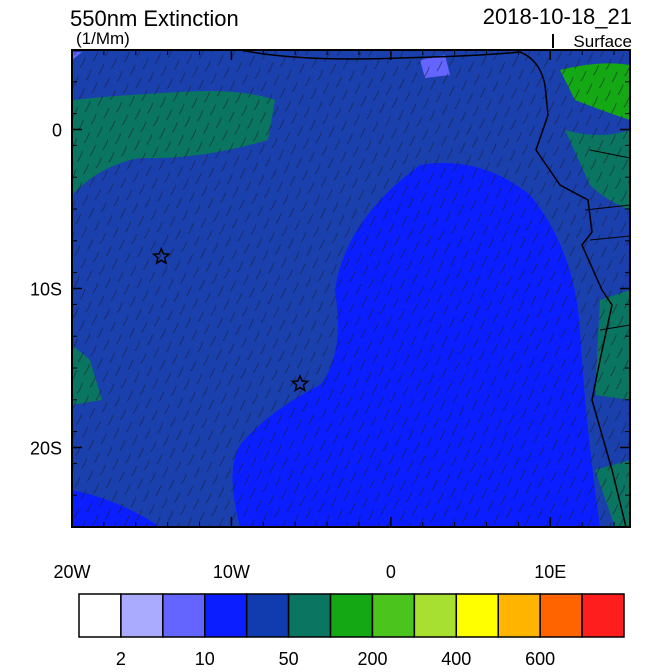  What do you see at coordinates (391, 572) in the screenshot?
I see `x-tick-label: 0` at bounding box center [391, 572].